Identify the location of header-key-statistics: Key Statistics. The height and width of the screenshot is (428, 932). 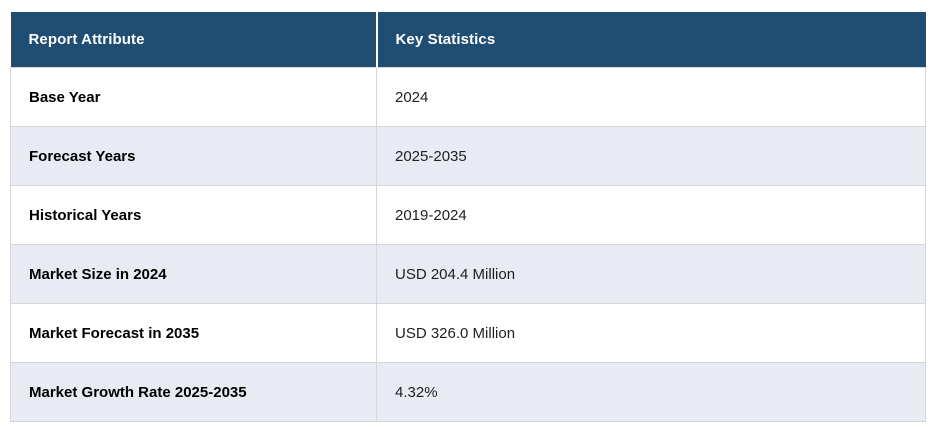
(651, 40).